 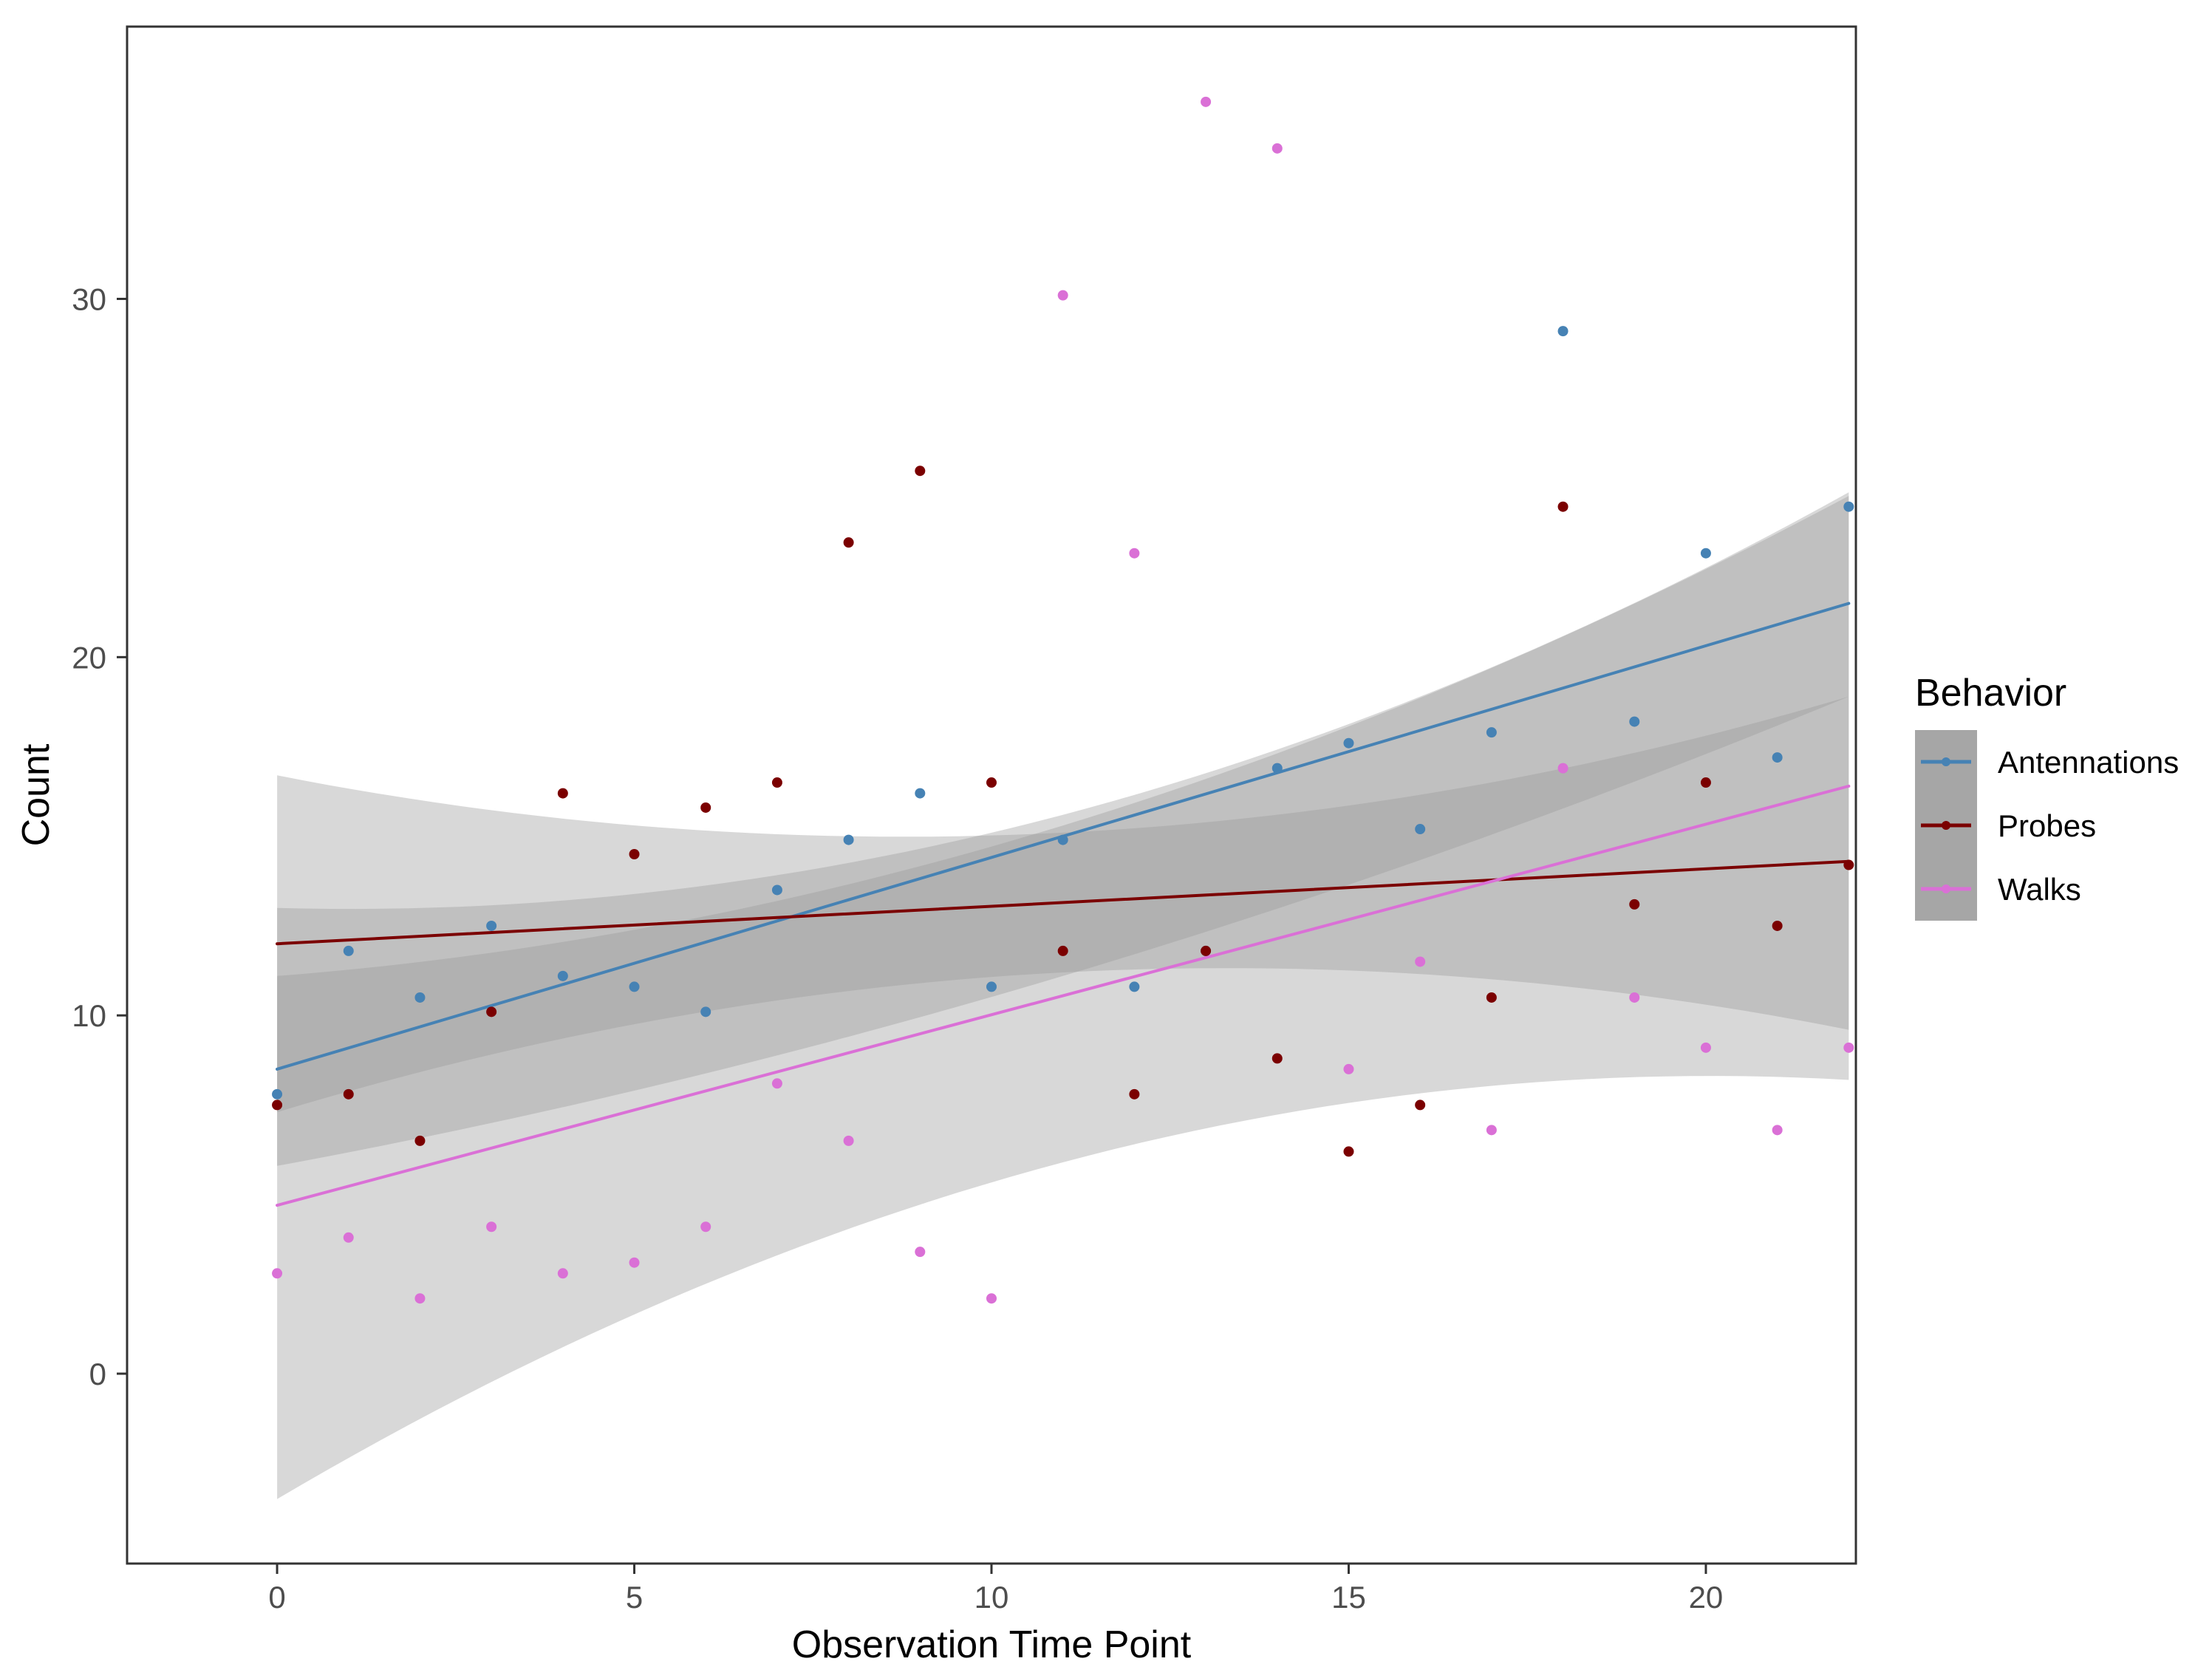 I want to click on y-tick-label-10: 10, so click(x=89, y=1016).